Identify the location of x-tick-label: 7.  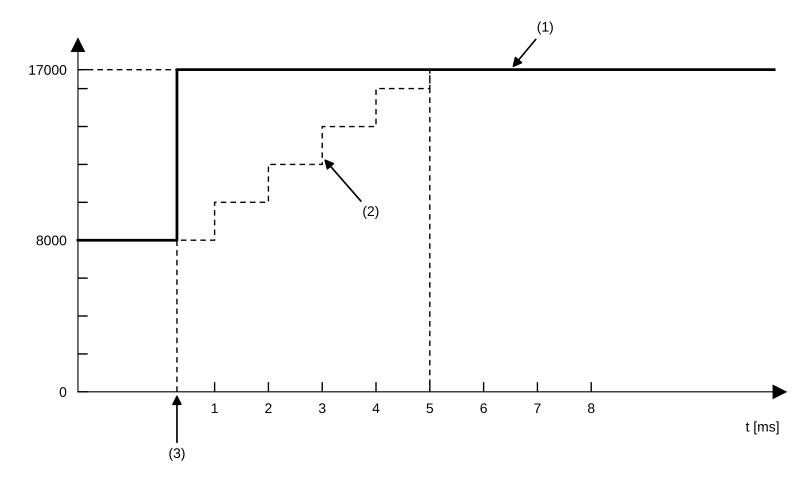
(537, 408).